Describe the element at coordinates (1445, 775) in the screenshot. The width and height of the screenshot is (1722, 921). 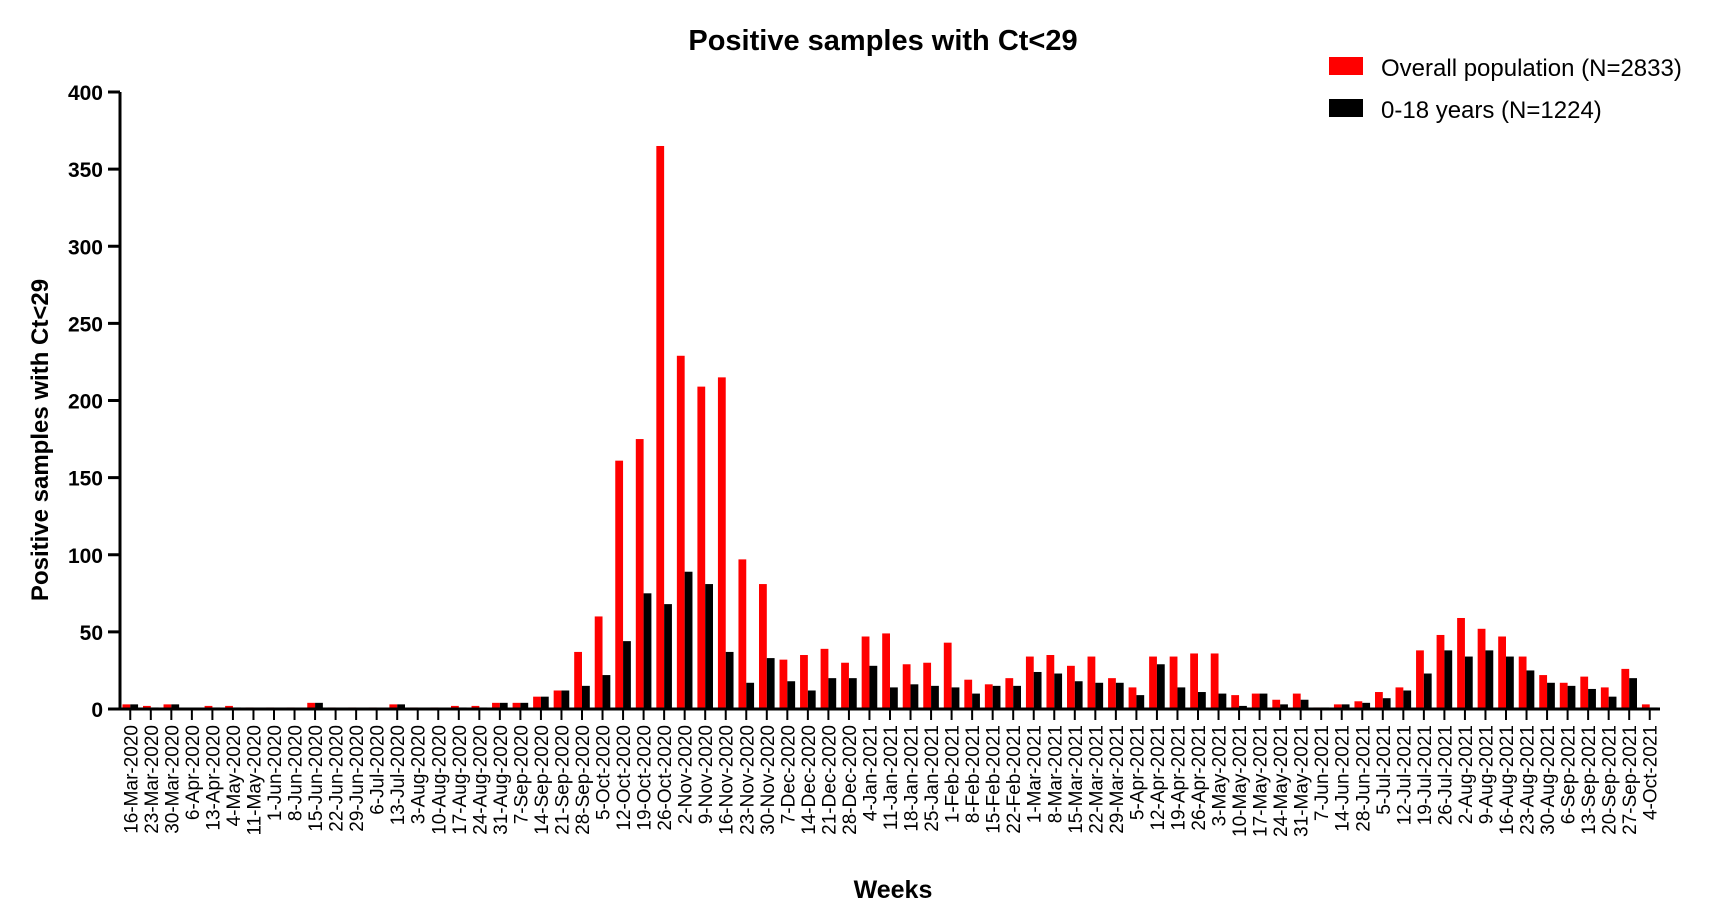
I see `x-tick-label: 26-Jul-2021` at that location.